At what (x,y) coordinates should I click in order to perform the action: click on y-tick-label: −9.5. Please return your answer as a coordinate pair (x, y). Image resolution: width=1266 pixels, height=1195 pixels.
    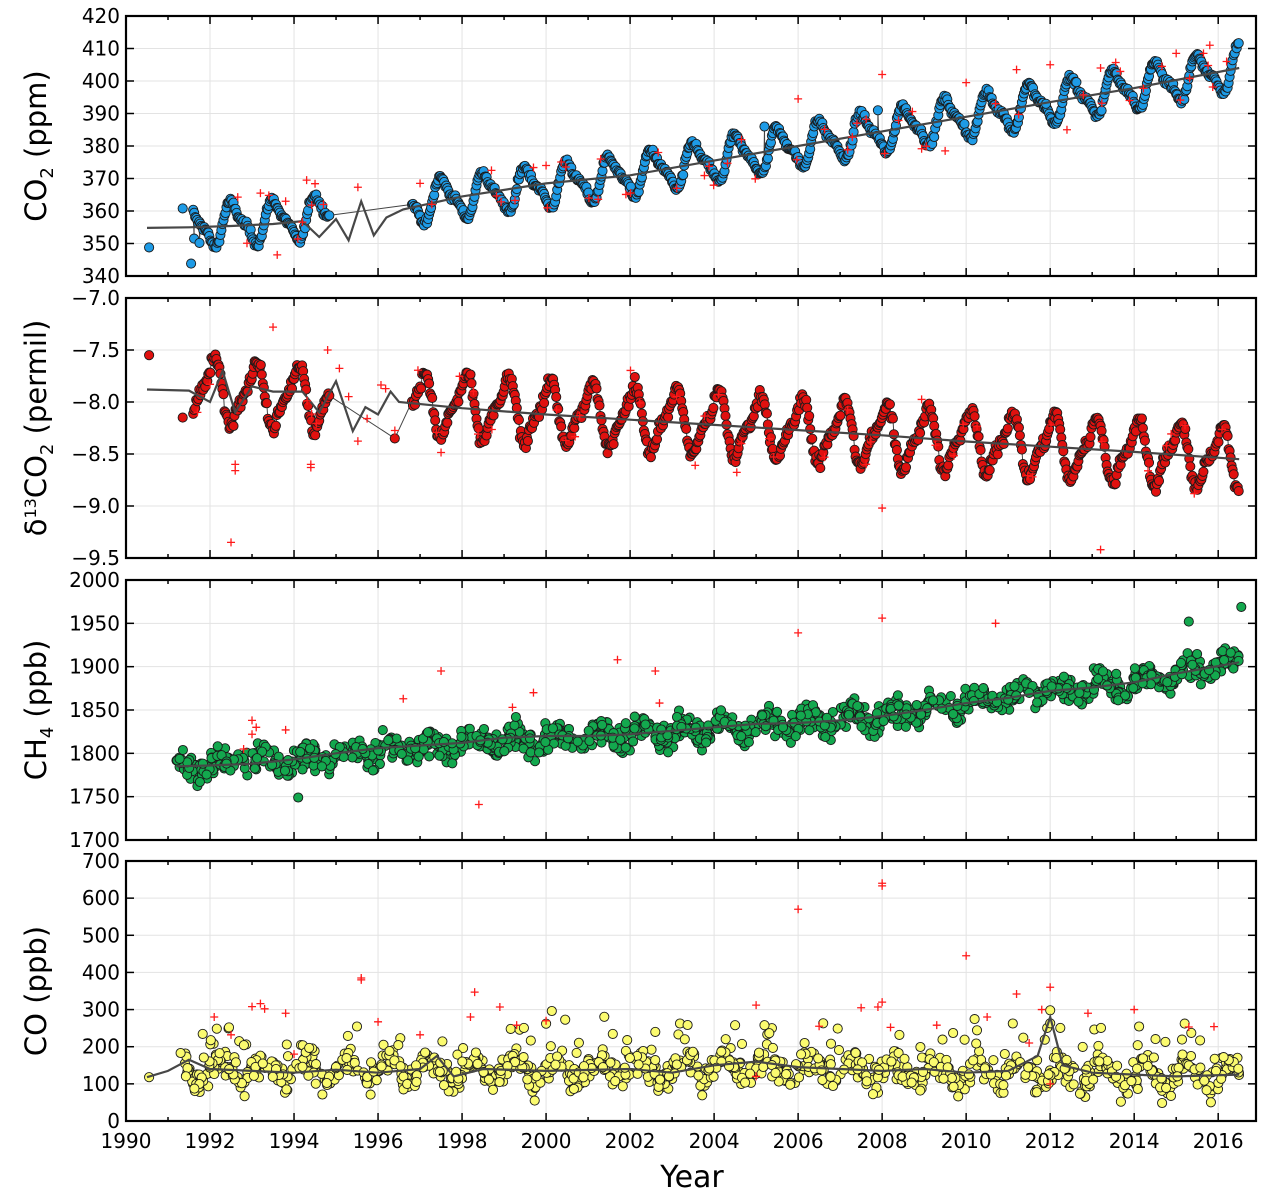
    Looking at the image, I should click on (95, 558).